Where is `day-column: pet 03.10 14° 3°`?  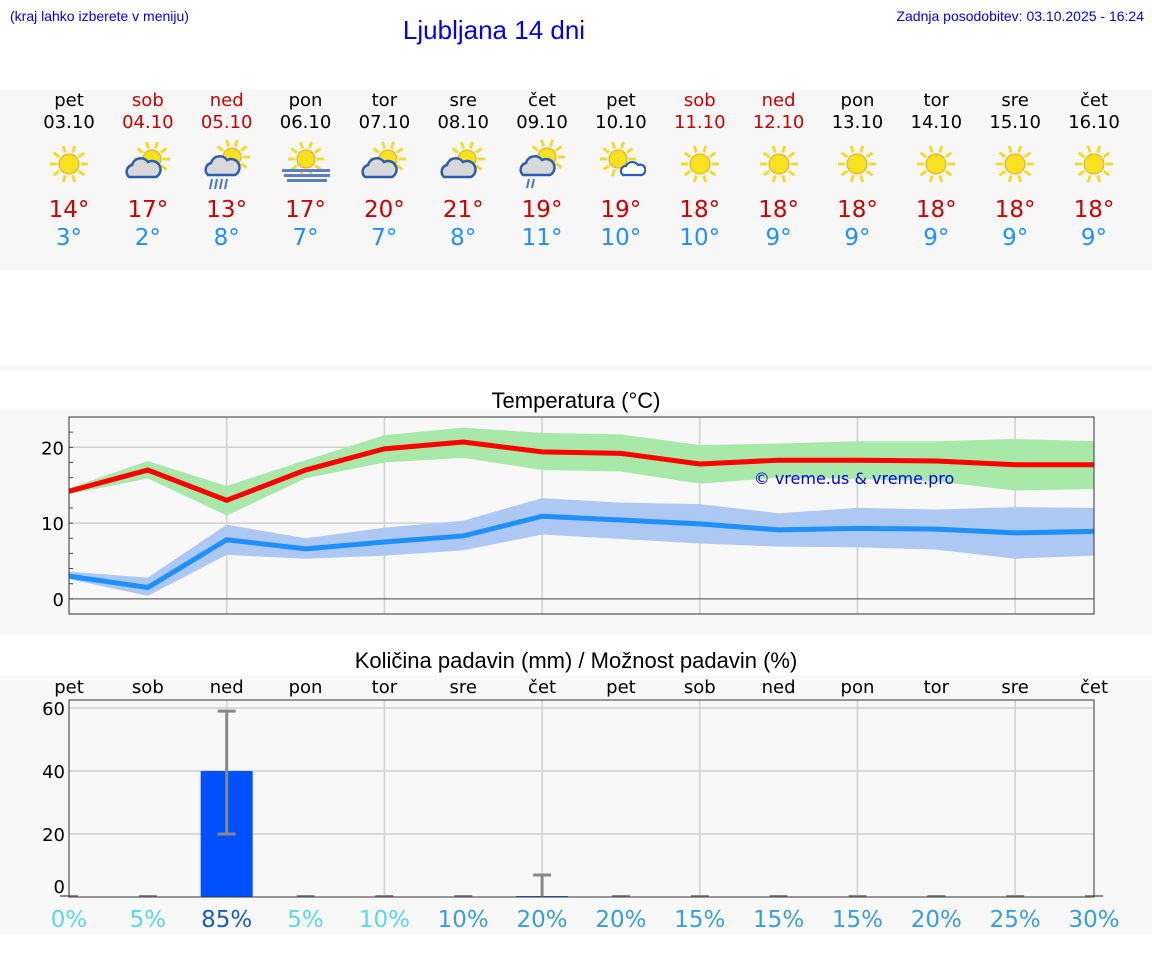
day-column: pet 03.10 14° 3° is located at coordinates (69, 170).